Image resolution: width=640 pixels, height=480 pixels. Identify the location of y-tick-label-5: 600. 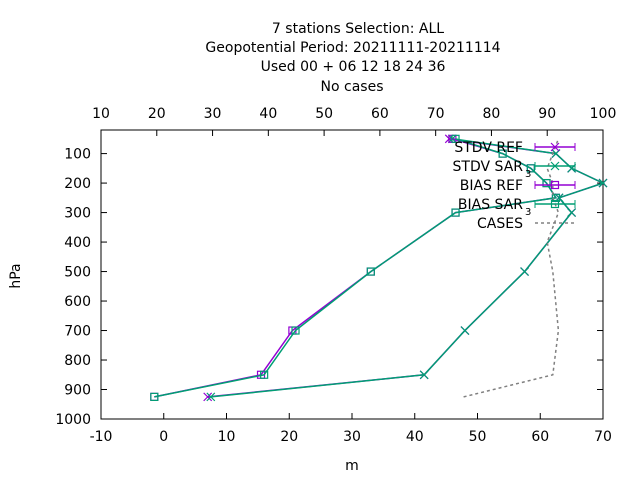
(77, 302).